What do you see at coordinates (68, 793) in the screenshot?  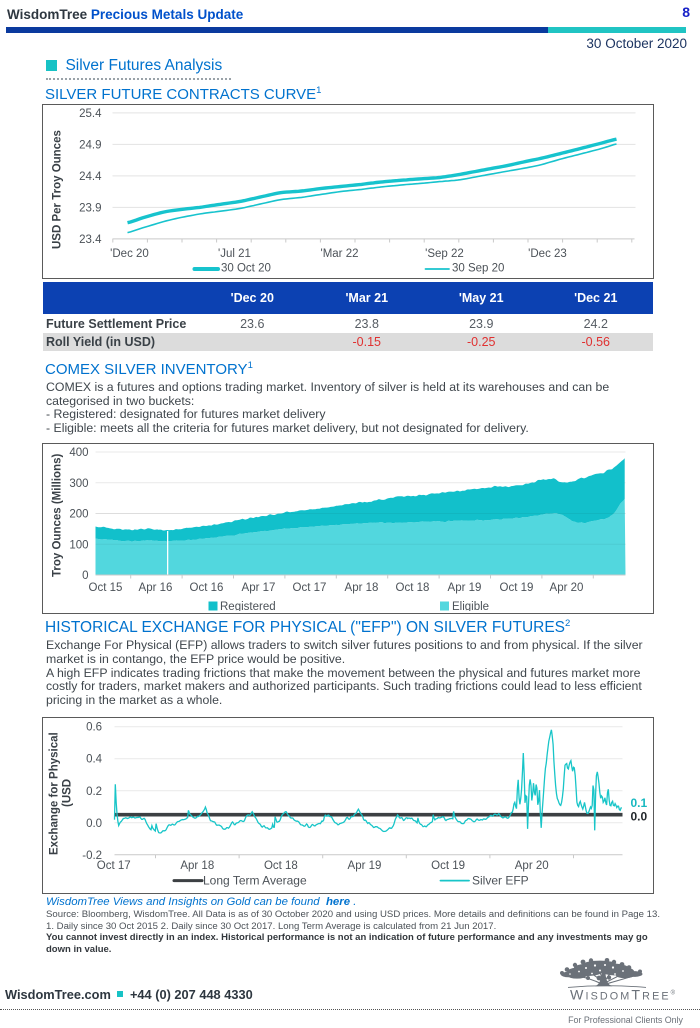 I see `svg-text: (USD` at bounding box center [68, 793].